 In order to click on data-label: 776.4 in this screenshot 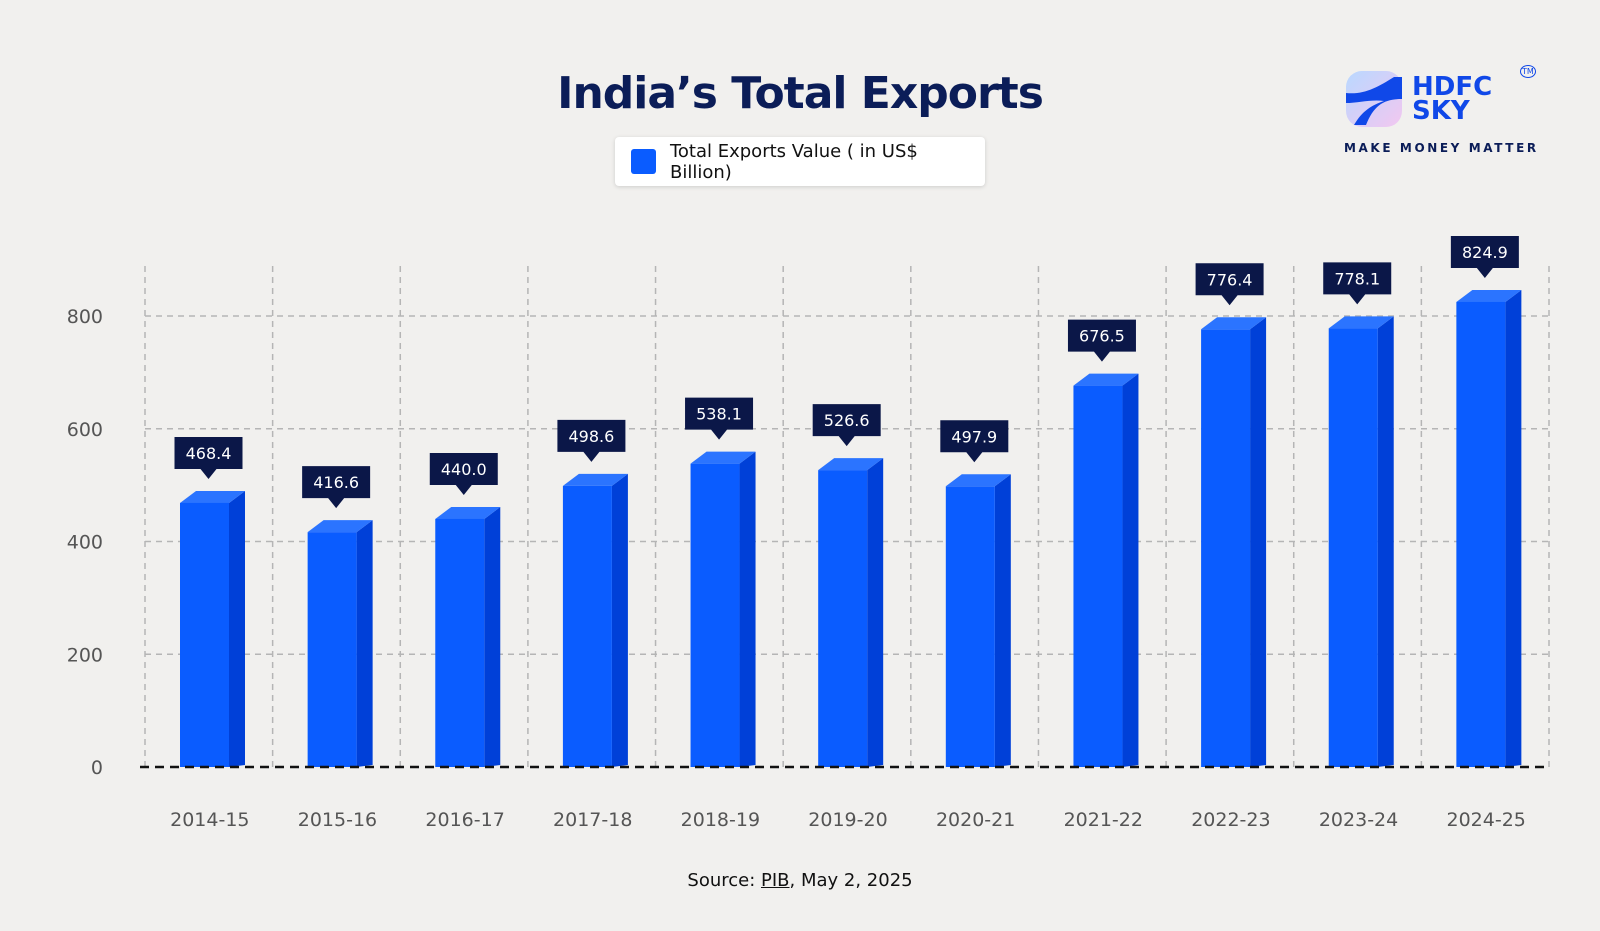, I will do `click(1230, 279)`.